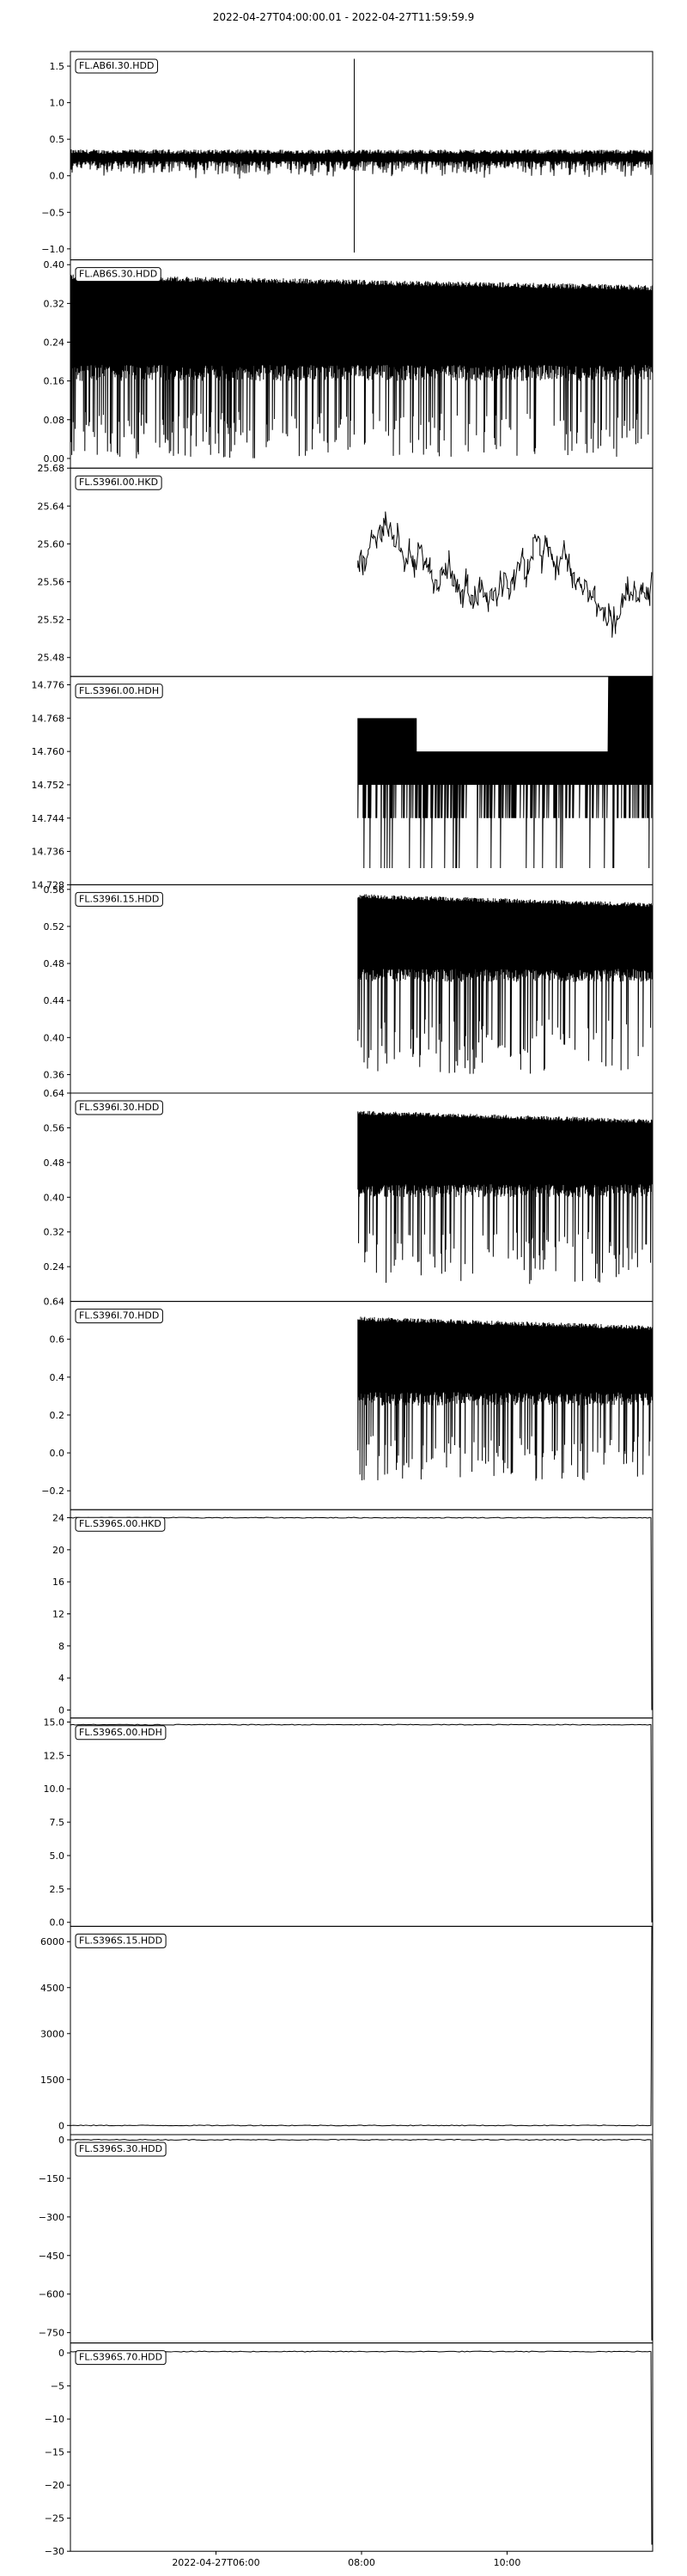  Describe the element at coordinates (48, 685) in the screenshot. I see `y-tick-label: 14.776` at that location.